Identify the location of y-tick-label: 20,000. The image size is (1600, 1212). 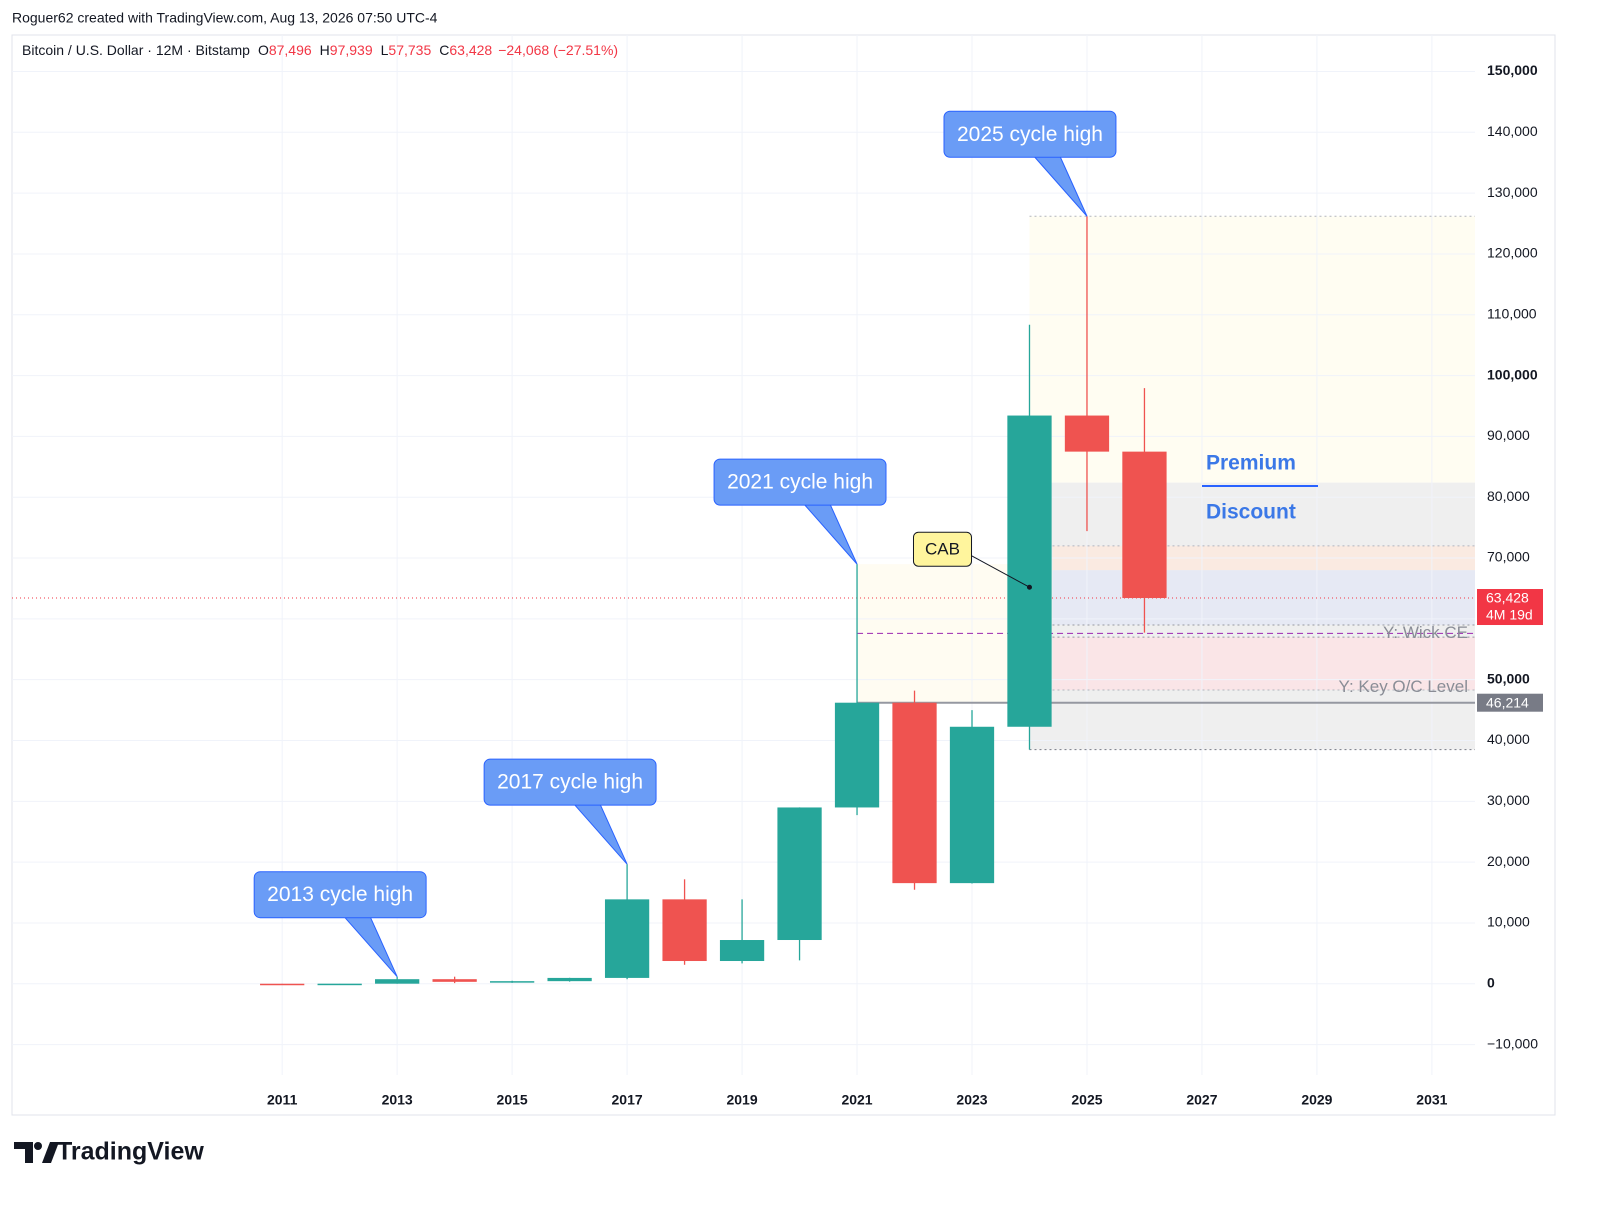
(1508, 861).